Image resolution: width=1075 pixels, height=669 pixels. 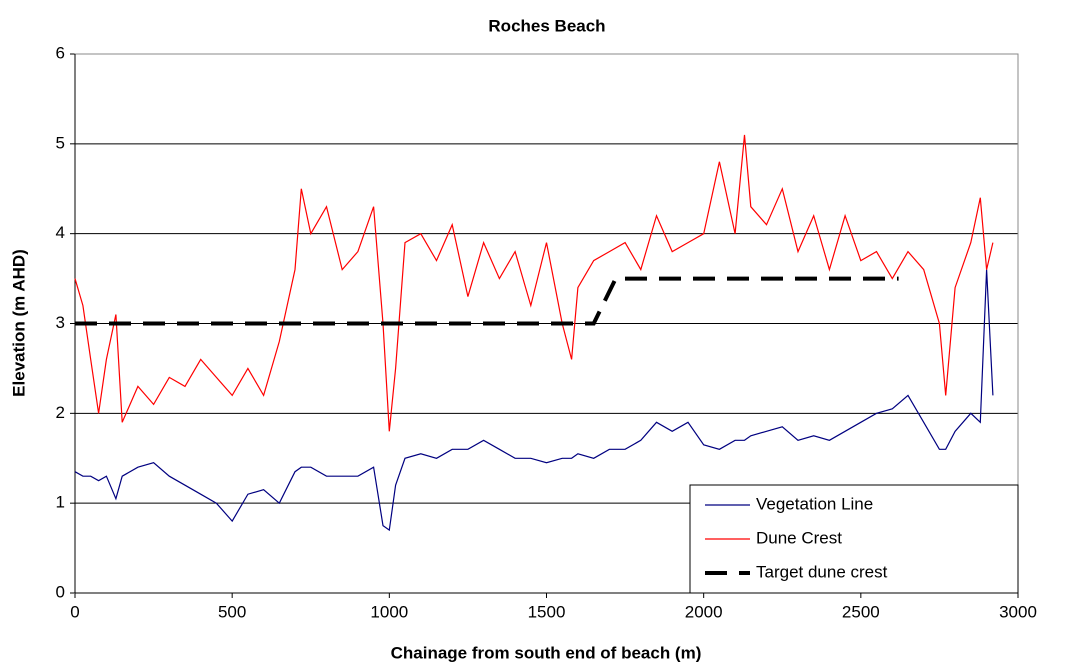 What do you see at coordinates (60, 591) in the screenshot?
I see `y-tick-label: 0` at bounding box center [60, 591].